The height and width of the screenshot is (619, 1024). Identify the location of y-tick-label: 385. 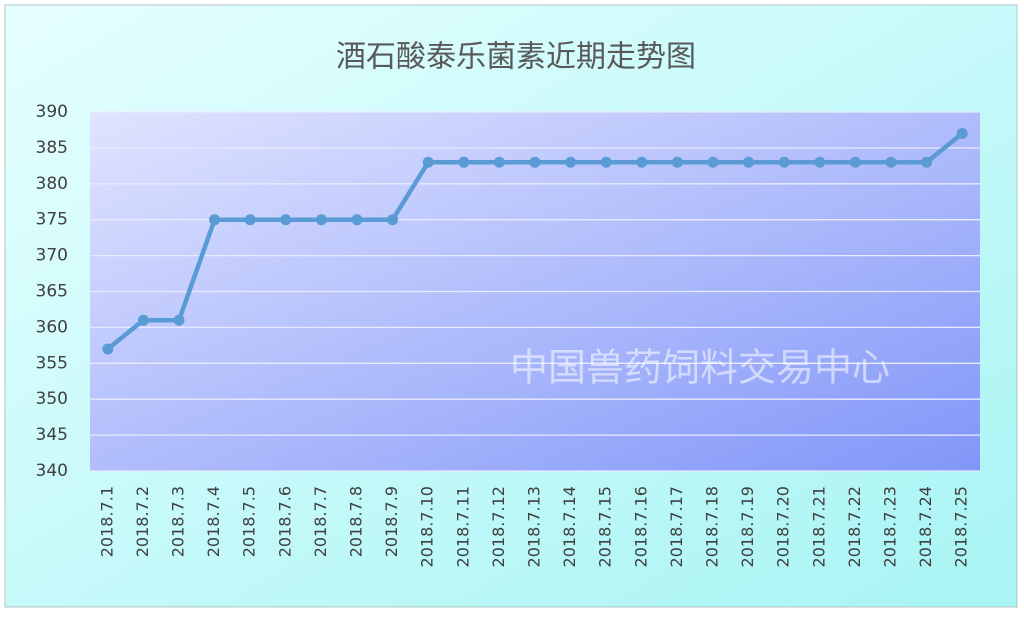
(52, 148).